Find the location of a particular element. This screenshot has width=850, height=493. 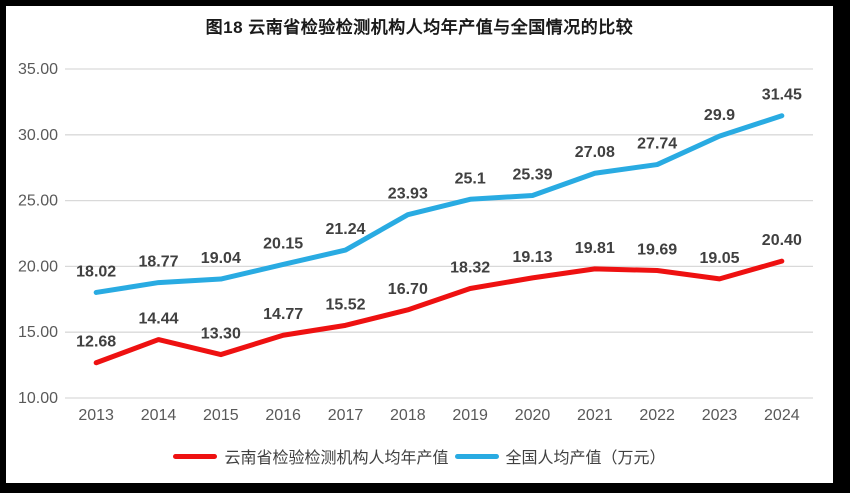

data-label: 16.70 is located at coordinates (408, 289).